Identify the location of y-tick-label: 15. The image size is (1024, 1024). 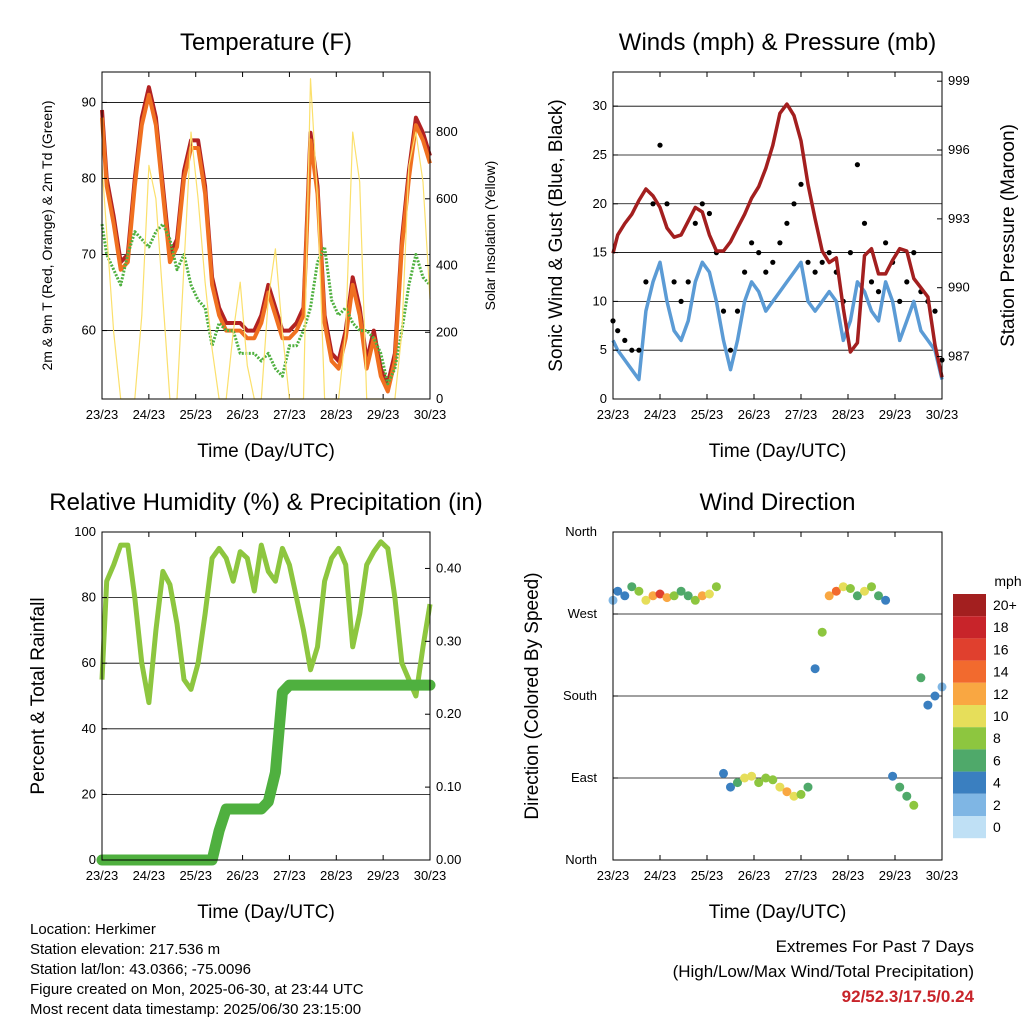
(600, 252).